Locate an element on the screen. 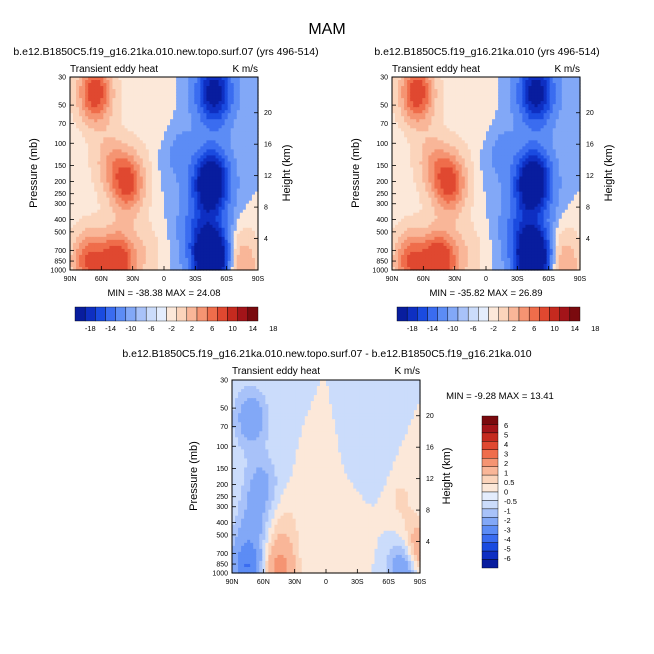 Image resolution: width=654 pixels, height=654 pixels. y-tick-label: 700 is located at coordinates (60, 251).